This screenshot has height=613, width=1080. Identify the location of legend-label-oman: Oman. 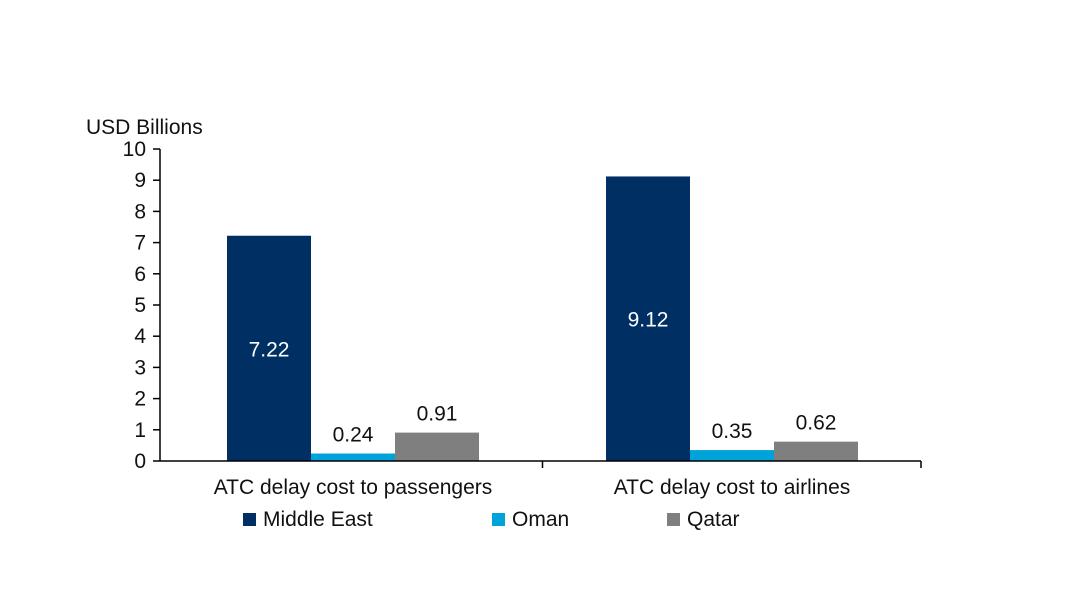
(540, 519).